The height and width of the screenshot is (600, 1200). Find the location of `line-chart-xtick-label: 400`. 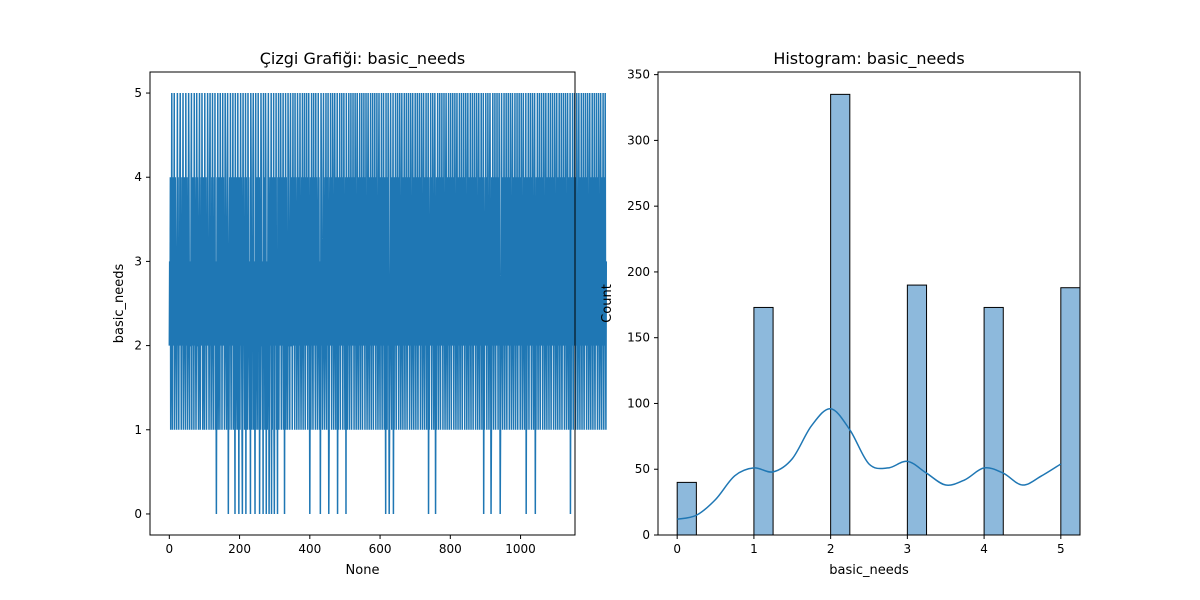

line-chart-xtick-label: 400 is located at coordinates (309, 549).